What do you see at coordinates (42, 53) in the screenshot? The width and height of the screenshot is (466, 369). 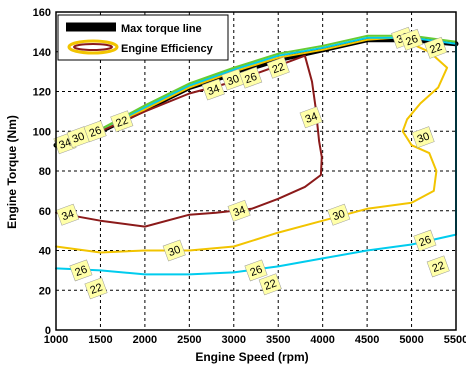 I see `y-tick-label: 140` at bounding box center [42, 53].